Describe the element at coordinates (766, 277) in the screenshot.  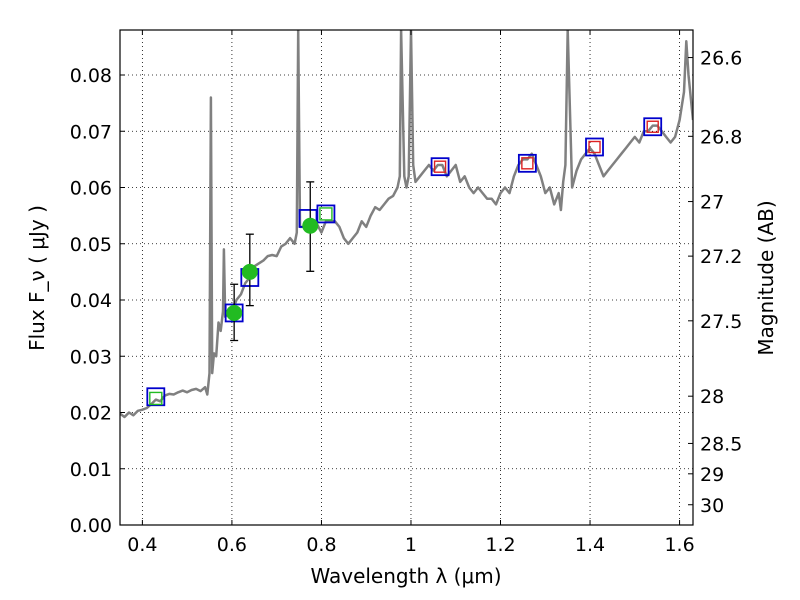
I see `right-axis-label: Magnitude (AB)` at that location.